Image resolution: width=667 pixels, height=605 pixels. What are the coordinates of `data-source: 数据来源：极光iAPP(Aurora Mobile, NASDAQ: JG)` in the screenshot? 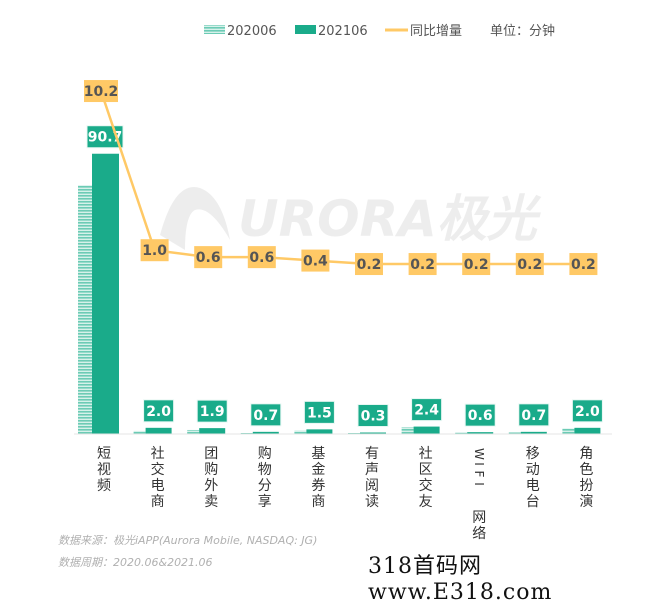 It's located at (188, 540).